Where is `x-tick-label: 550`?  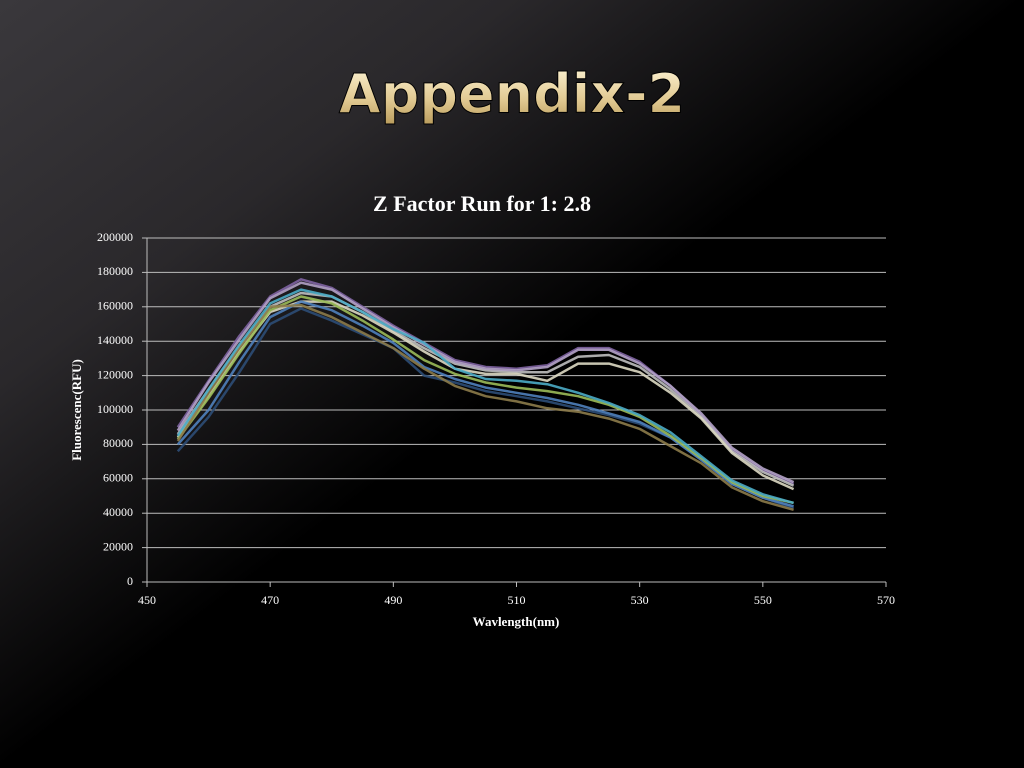 x-tick-label: 550 is located at coordinates (763, 600).